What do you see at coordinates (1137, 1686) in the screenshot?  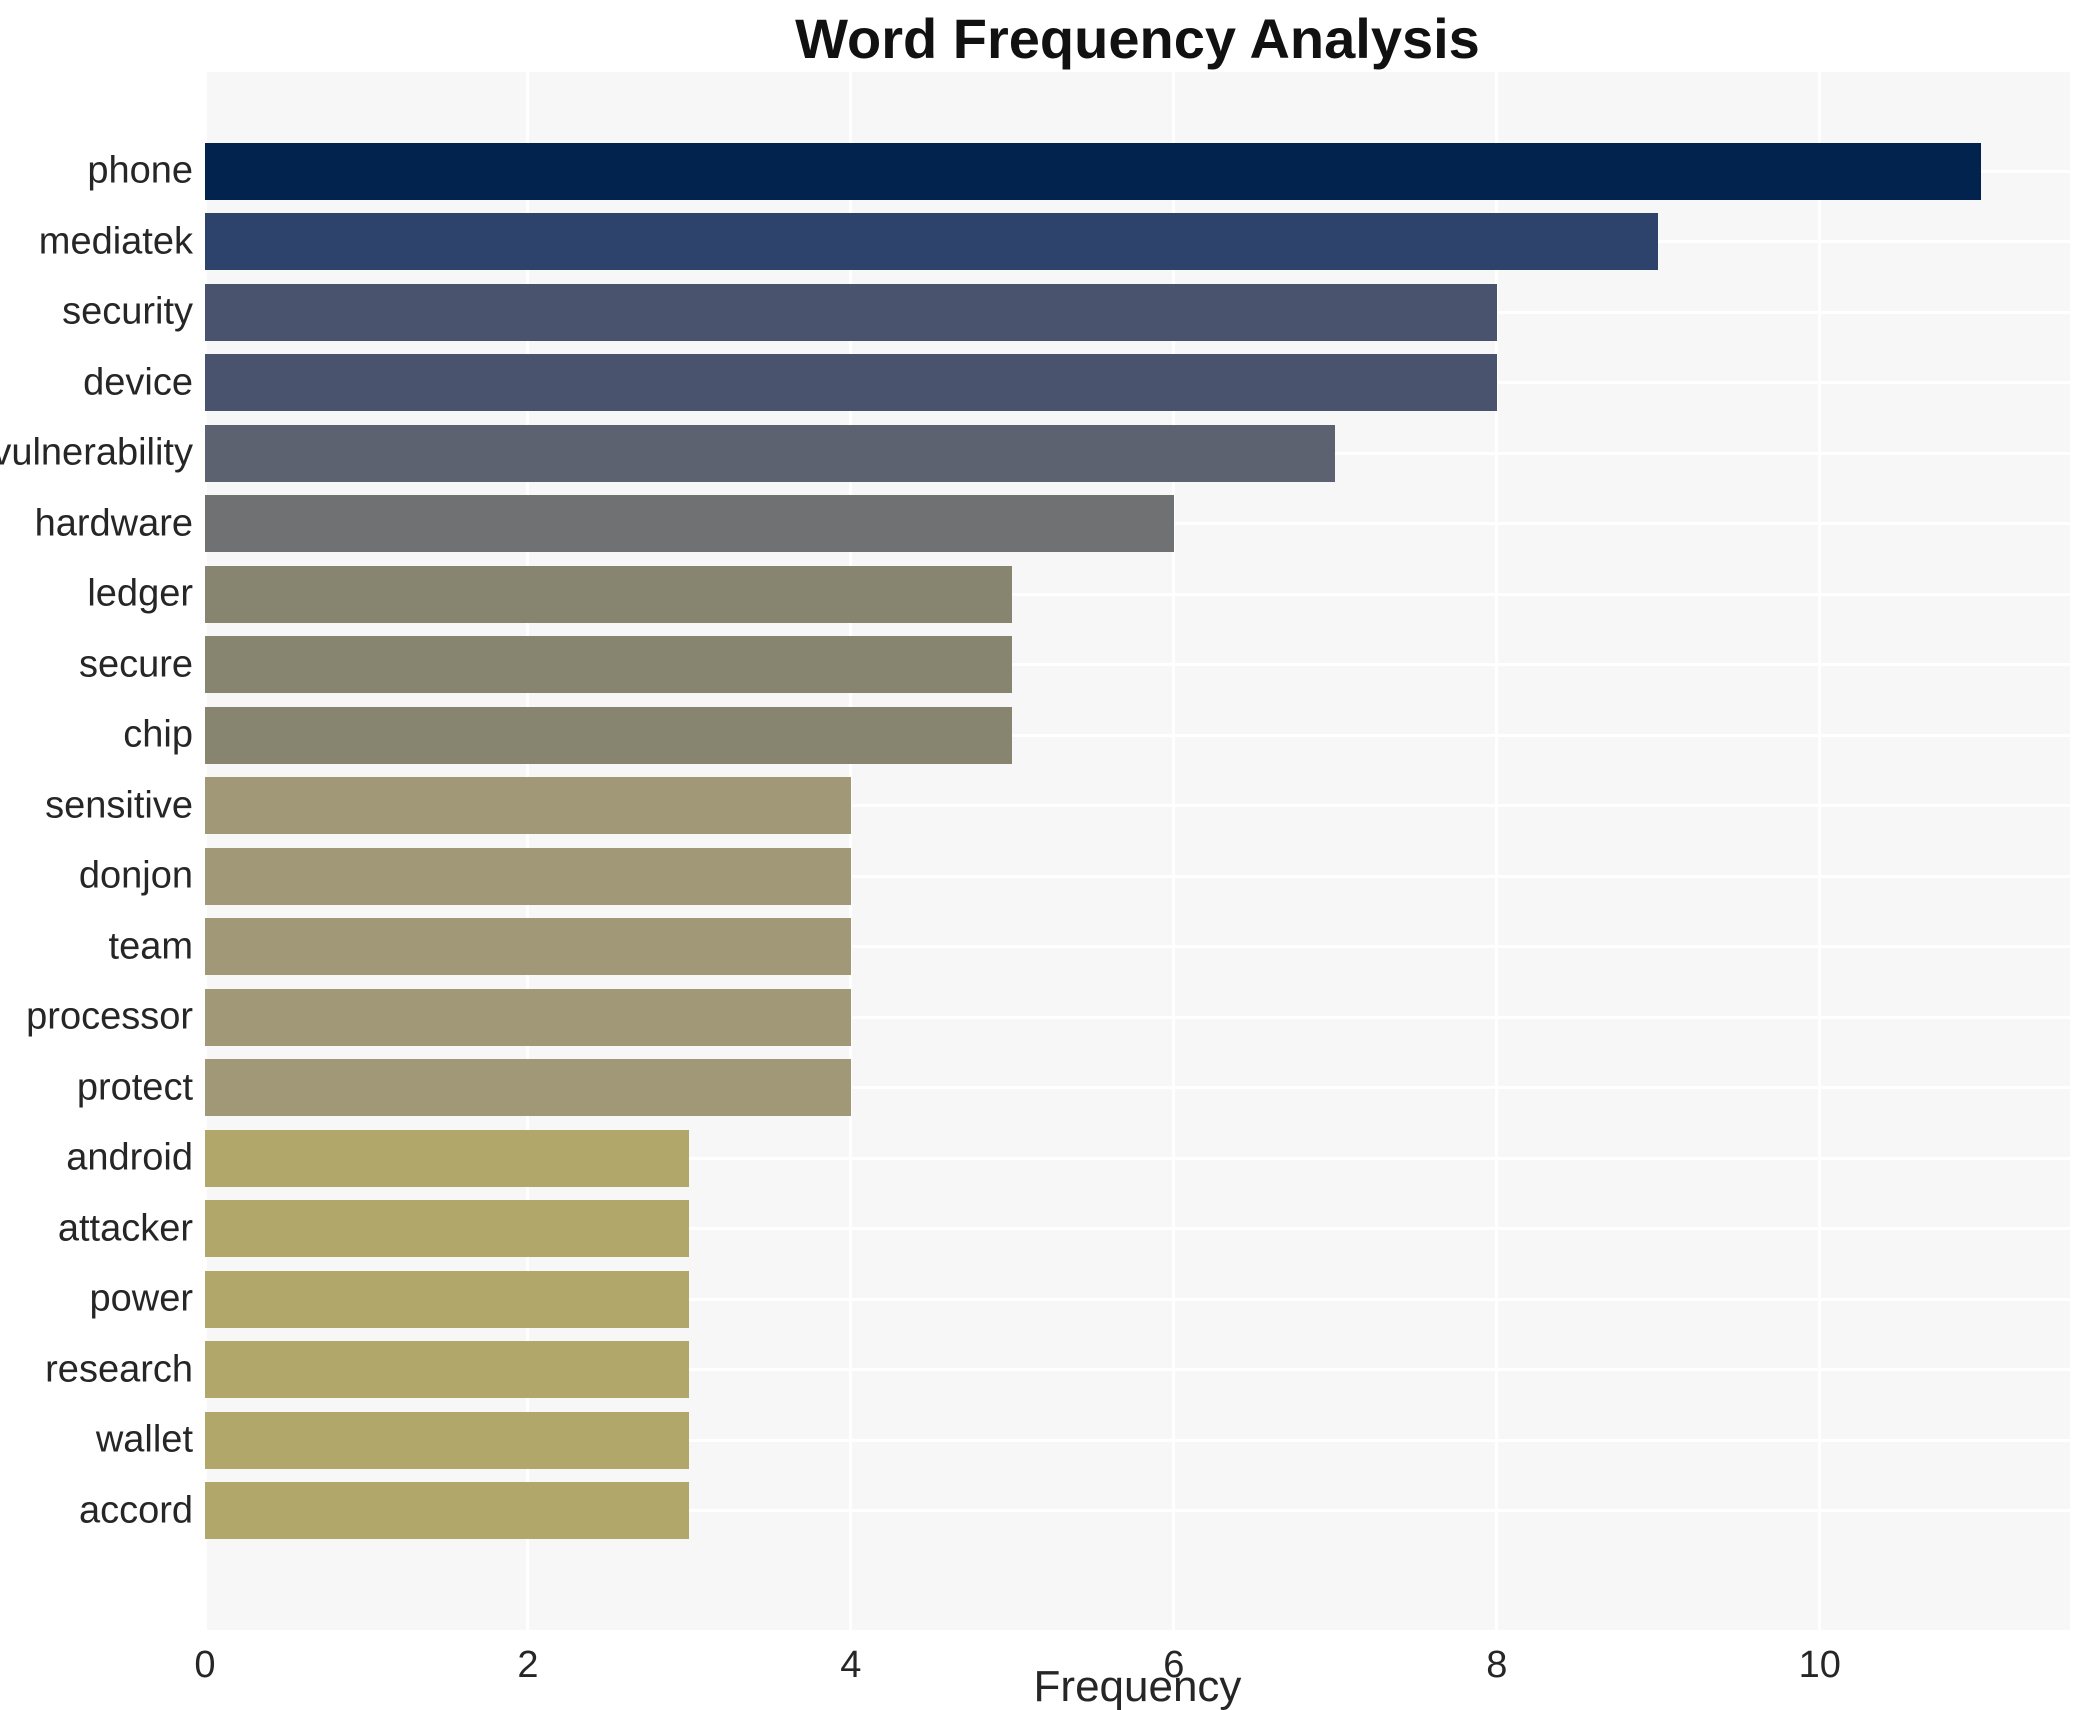 I see `x-axis-title: Frequency` at bounding box center [1137, 1686].